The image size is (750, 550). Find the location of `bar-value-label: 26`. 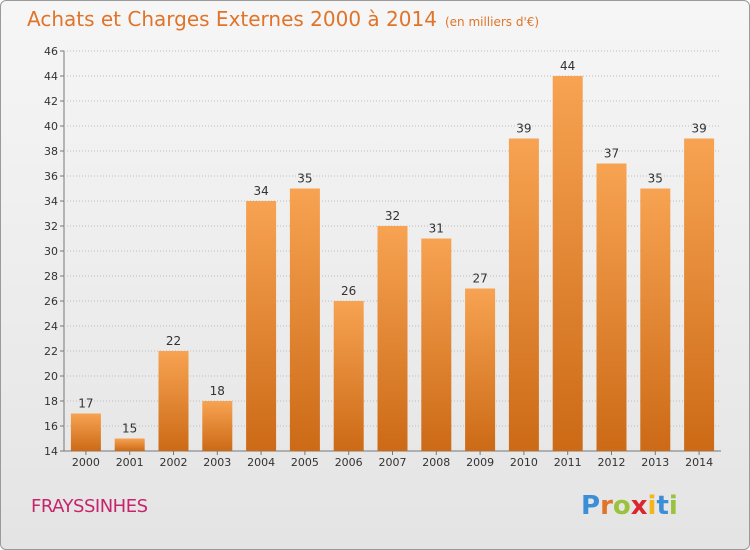

bar-value-label: 26 is located at coordinates (348, 291).